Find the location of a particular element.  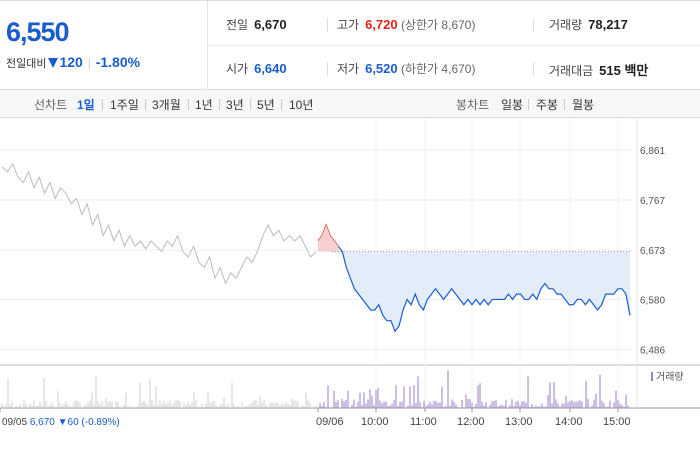

change-amount: 120 is located at coordinates (71, 62).